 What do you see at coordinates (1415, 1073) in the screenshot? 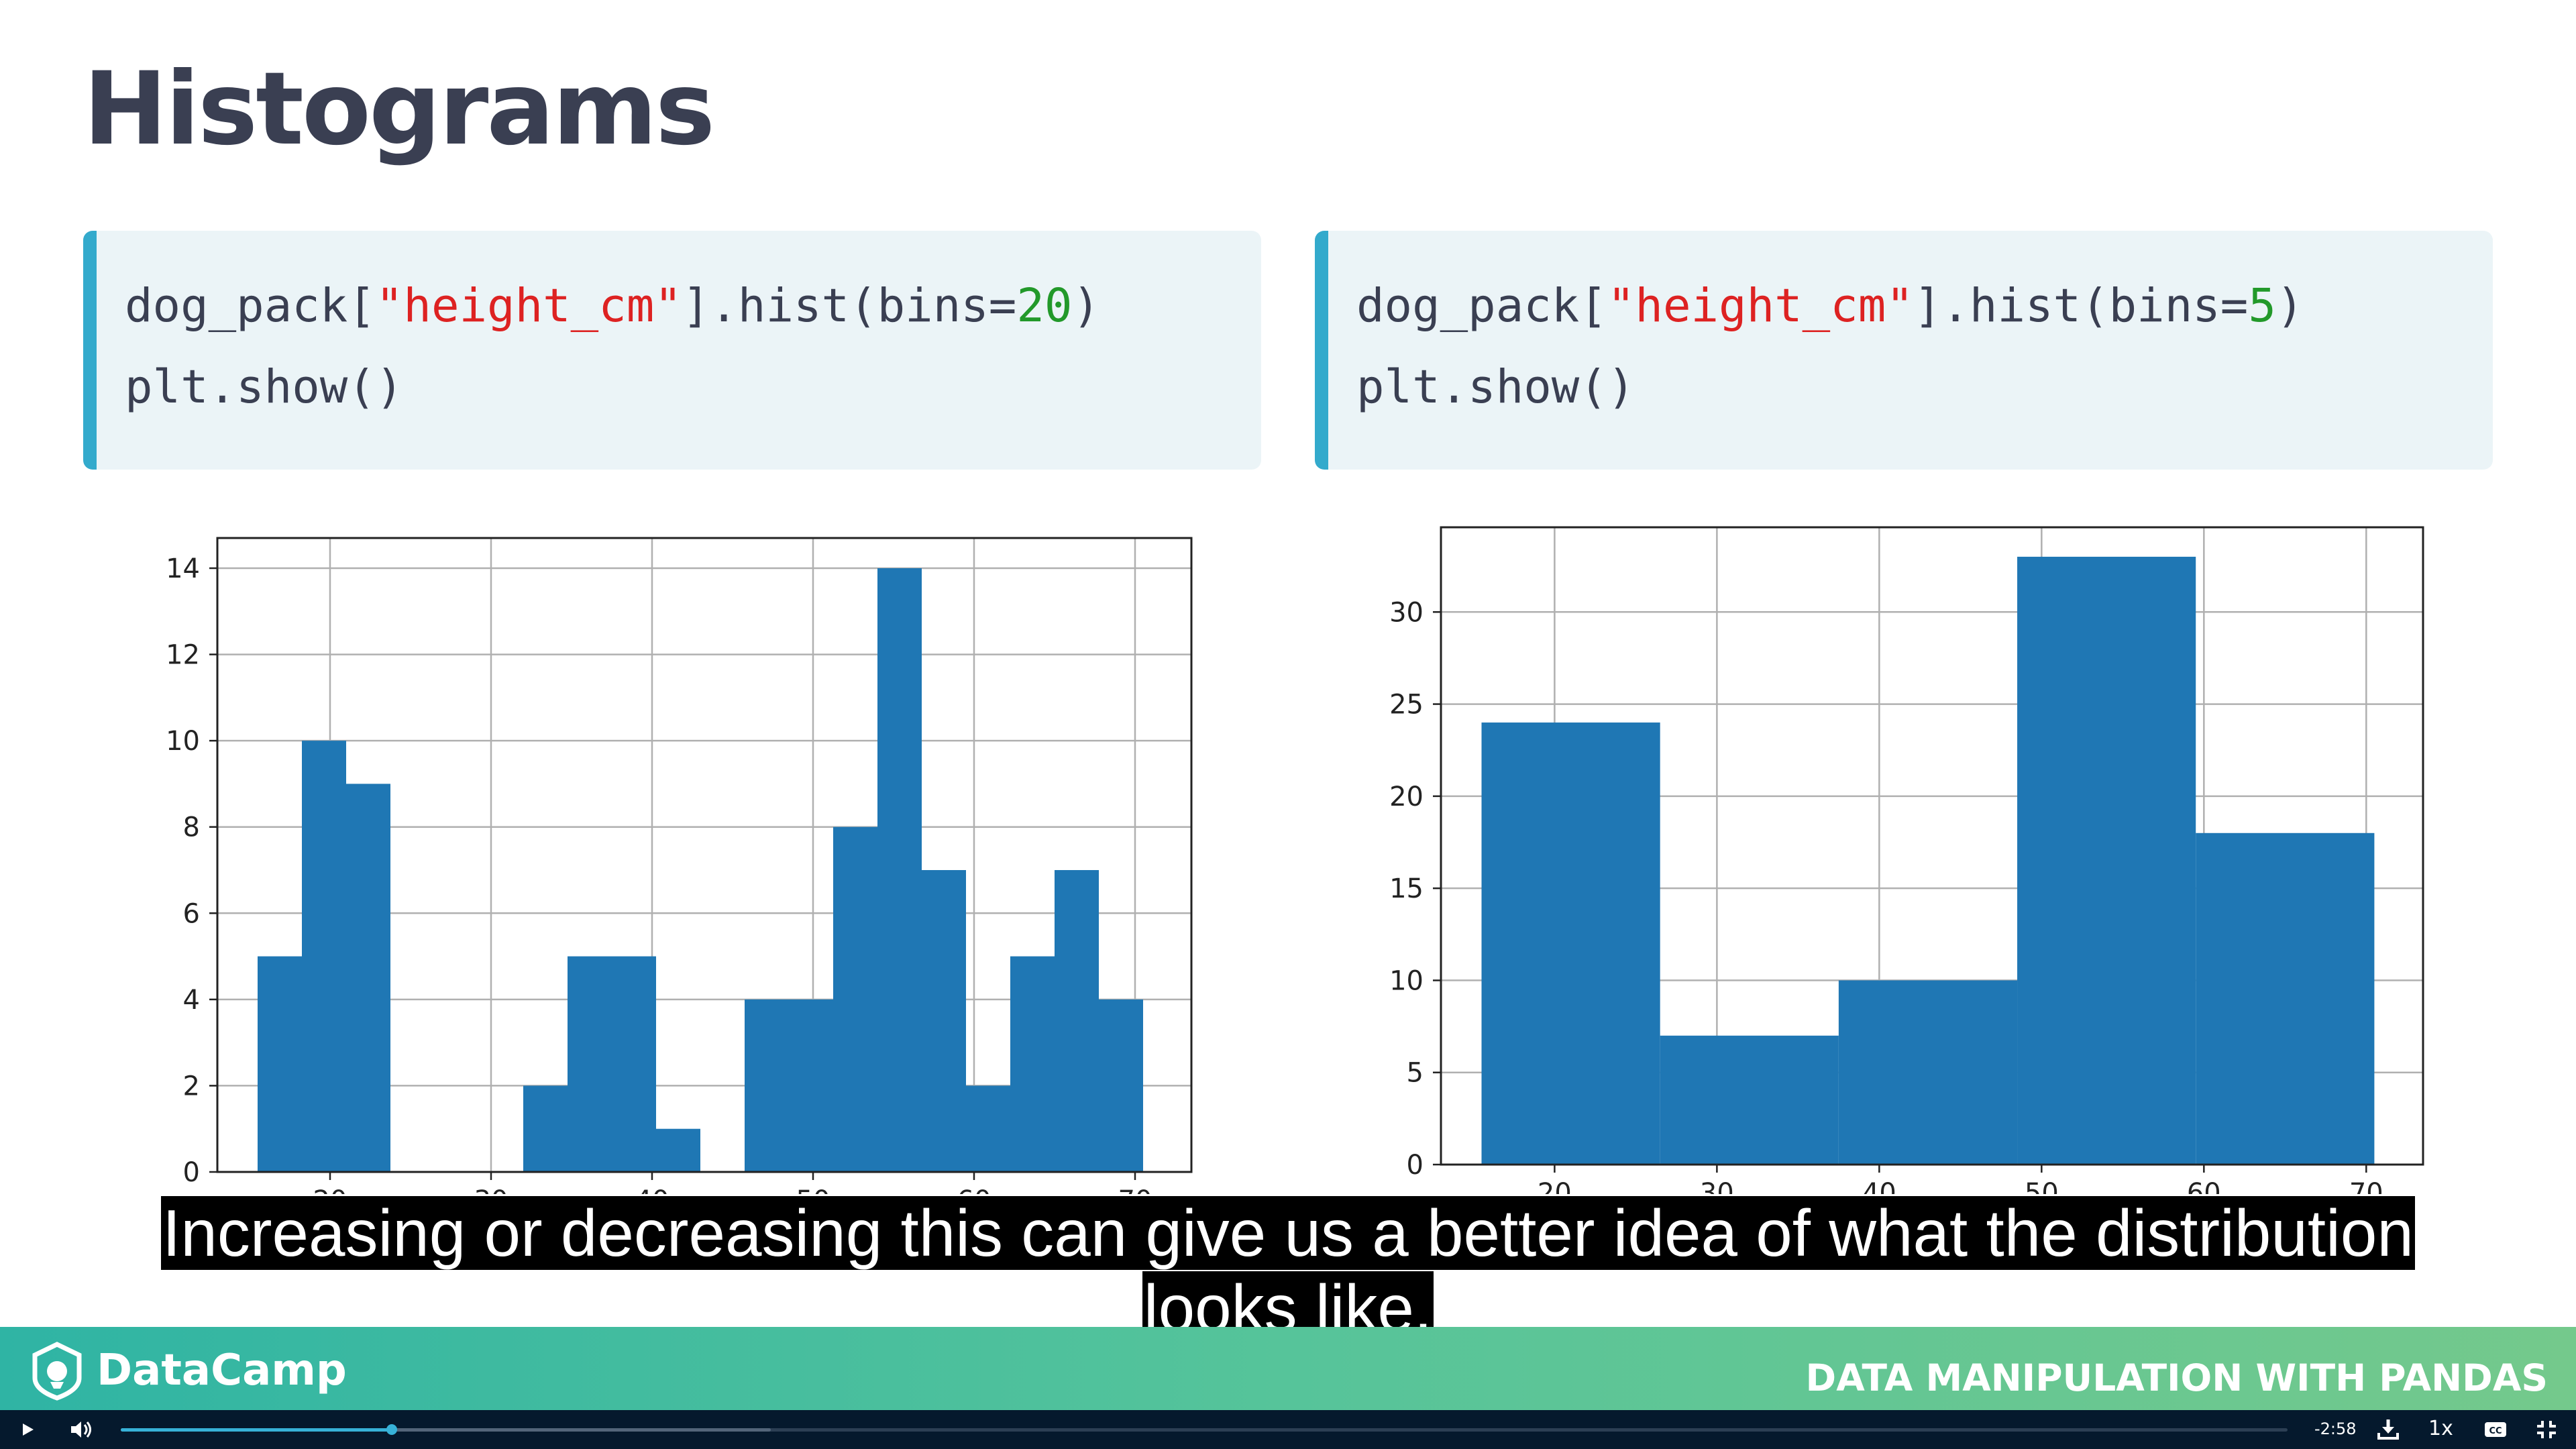
I see `y-tick-label: 5` at bounding box center [1415, 1073].